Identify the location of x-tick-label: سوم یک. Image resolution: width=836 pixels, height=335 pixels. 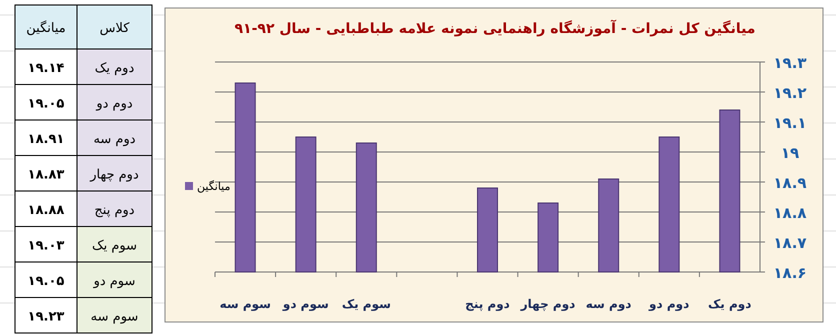
(366, 304).